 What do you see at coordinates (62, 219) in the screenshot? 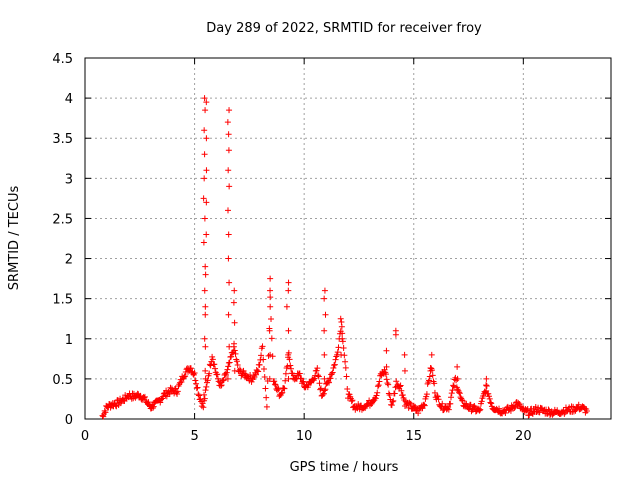
I see `y-tick-label: 2.5` at bounding box center [62, 219].